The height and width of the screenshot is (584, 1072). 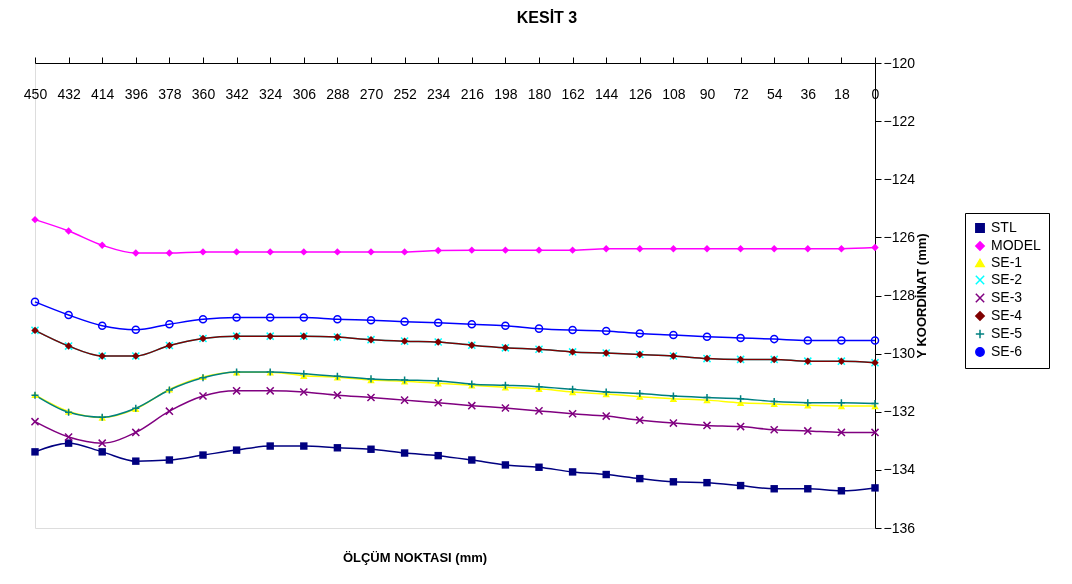 What do you see at coordinates (1016, 245) in the screenshot?
I see `legend-label: MODEL` at bounding box center [1016, 245].